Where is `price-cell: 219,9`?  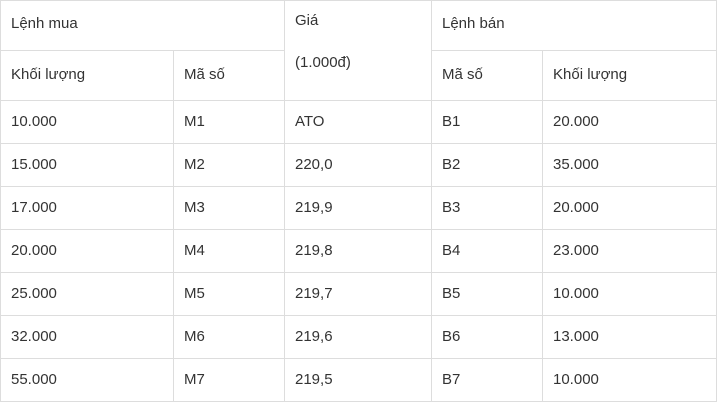
price-cell: 219,9 is located at coordinates (358, 208).